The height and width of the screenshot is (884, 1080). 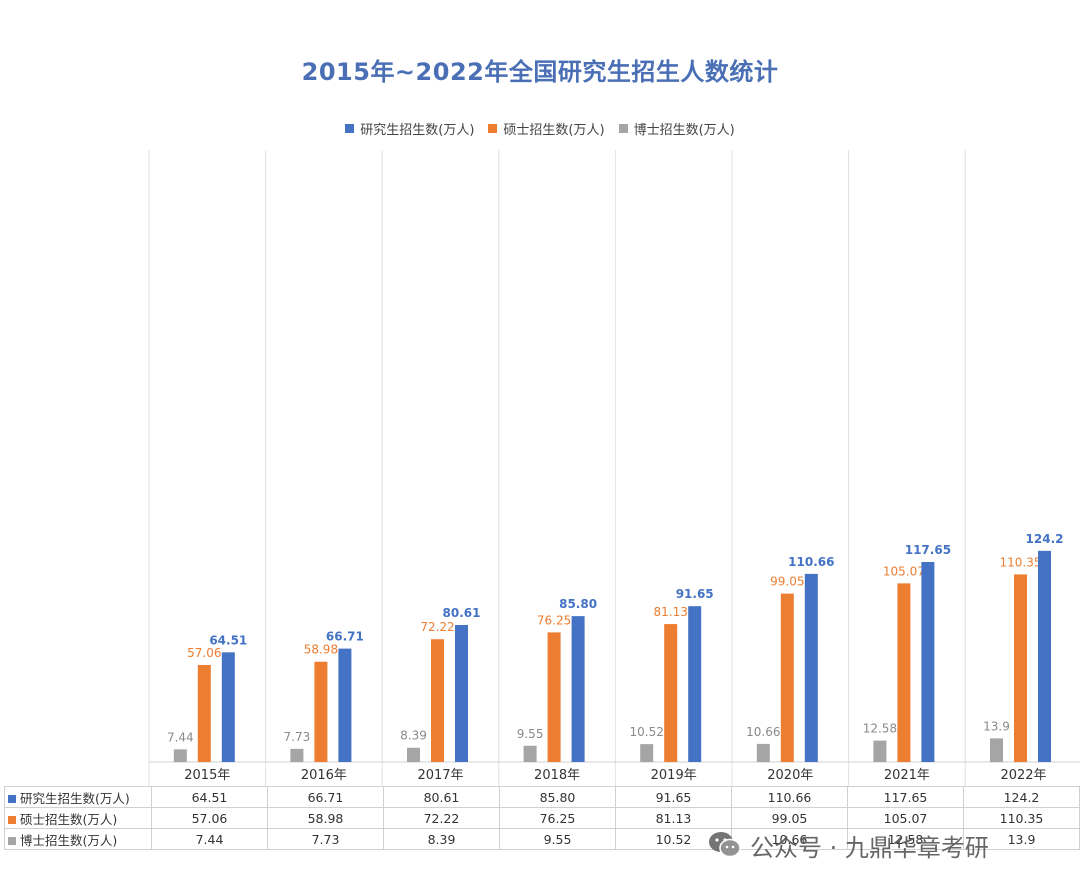 What do you see at coordinates (1021, 562) in the screenshot?
I see `data-label: 110.35` at bounding box center [1021, 562].